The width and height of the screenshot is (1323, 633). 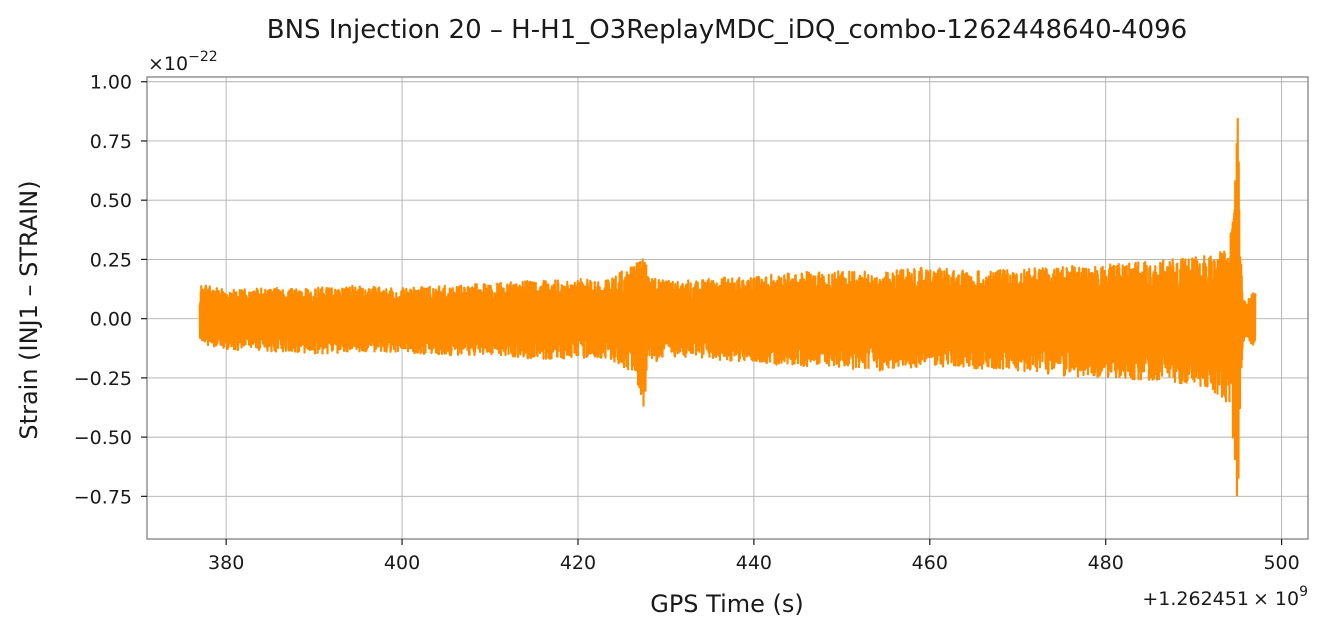 I want to click on y-tick-label: 0.50, so click(x=111, y=201).